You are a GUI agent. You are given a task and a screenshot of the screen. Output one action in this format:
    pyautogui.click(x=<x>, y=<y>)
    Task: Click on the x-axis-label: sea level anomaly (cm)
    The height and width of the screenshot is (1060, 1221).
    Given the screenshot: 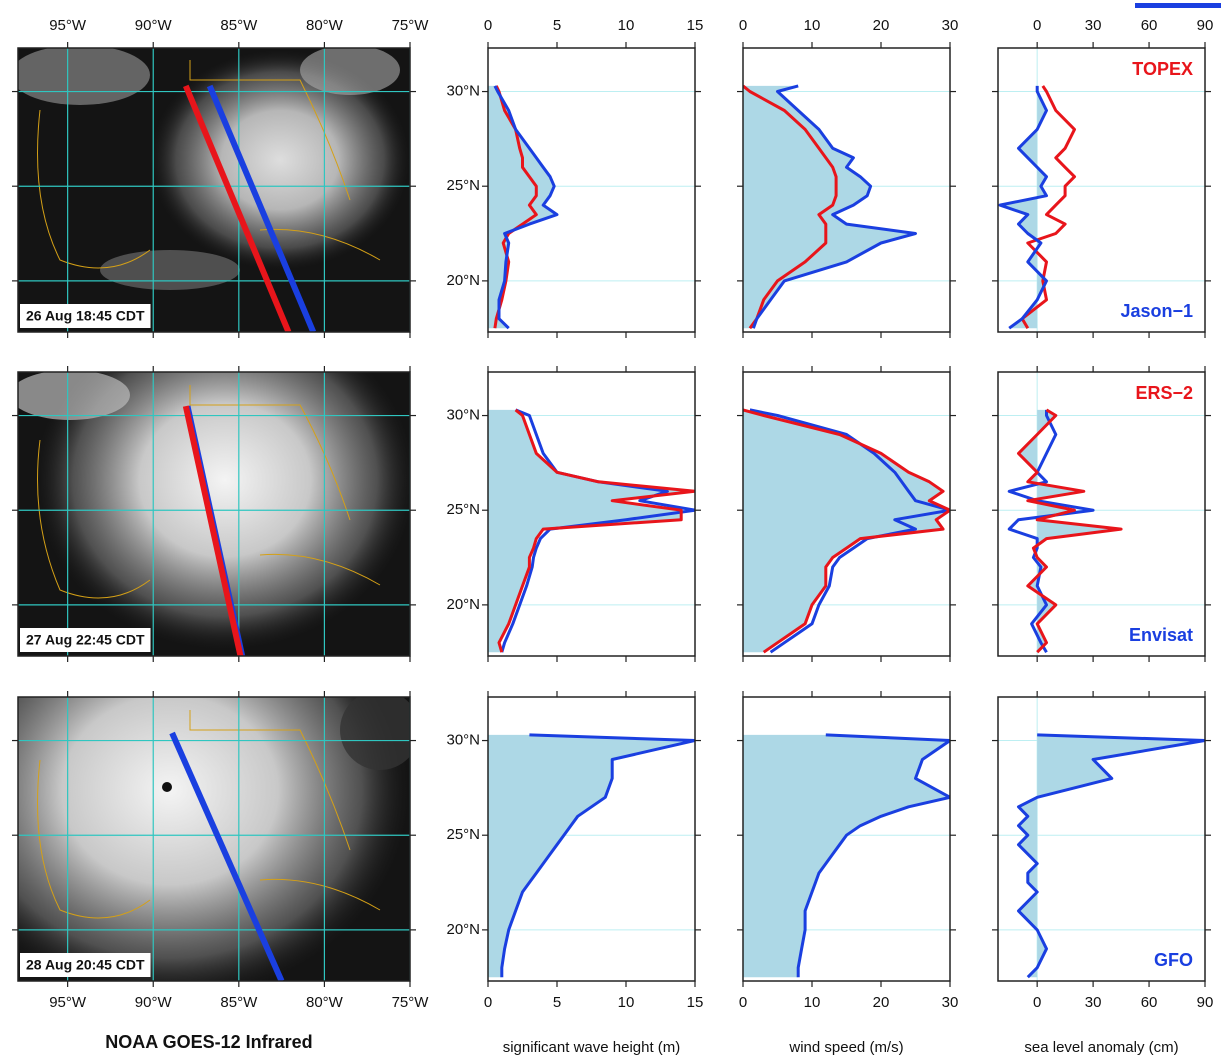 What is the action you would take?
    pyautogui.click(x=1101, y=1047)
    